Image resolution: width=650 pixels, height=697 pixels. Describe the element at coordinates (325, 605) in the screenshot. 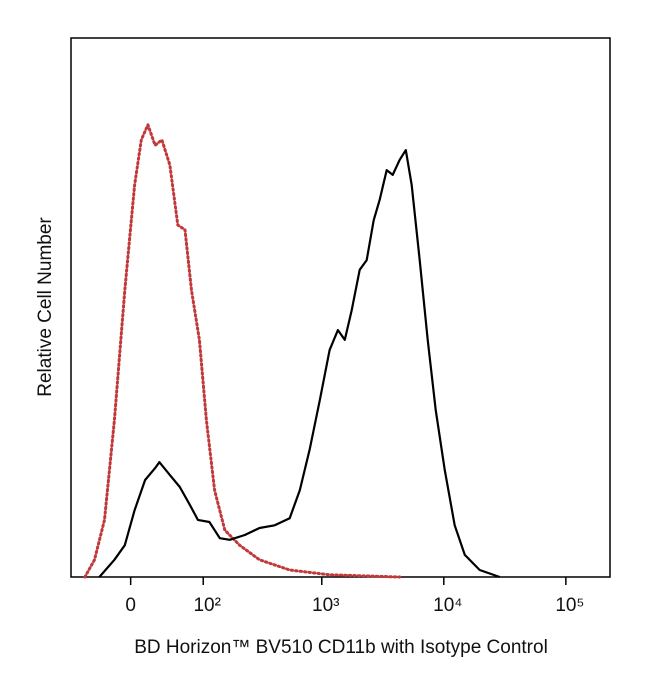

I see `x-tick-label: 10³` at that location.